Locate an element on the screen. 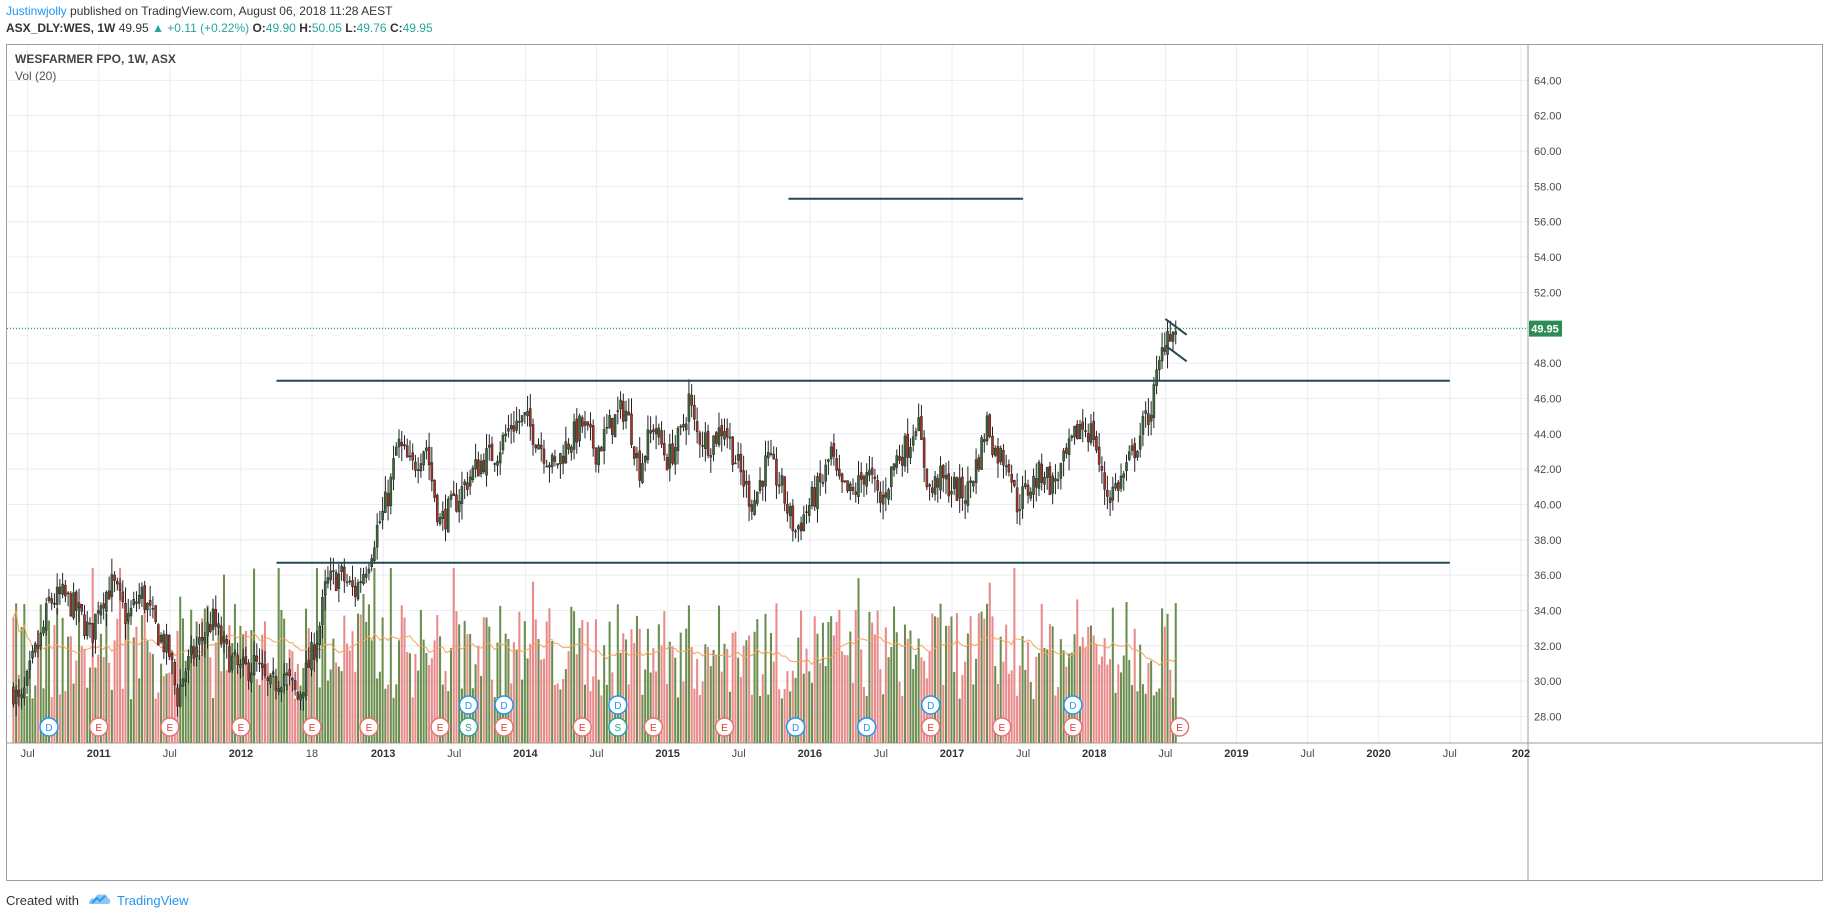 Image resolution: width=1828 pixels, height=919 pixels. price-change: ▲ +0.11 (+0.22%) is located at coordinates (201, 28).